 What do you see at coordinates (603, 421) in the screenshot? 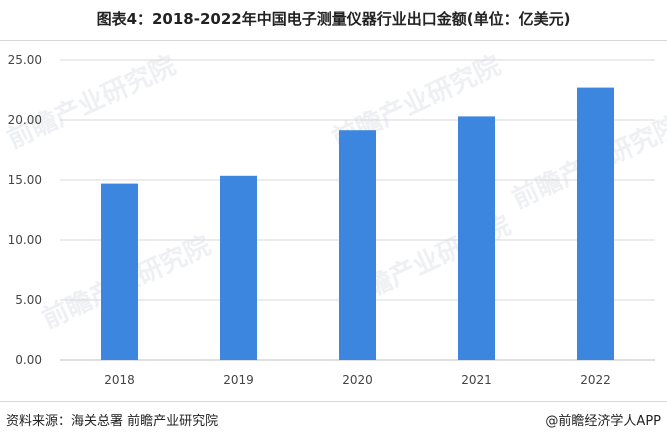
I see `brand-credit: @前瞻经济学人APP` at bounding box center [603, 421].